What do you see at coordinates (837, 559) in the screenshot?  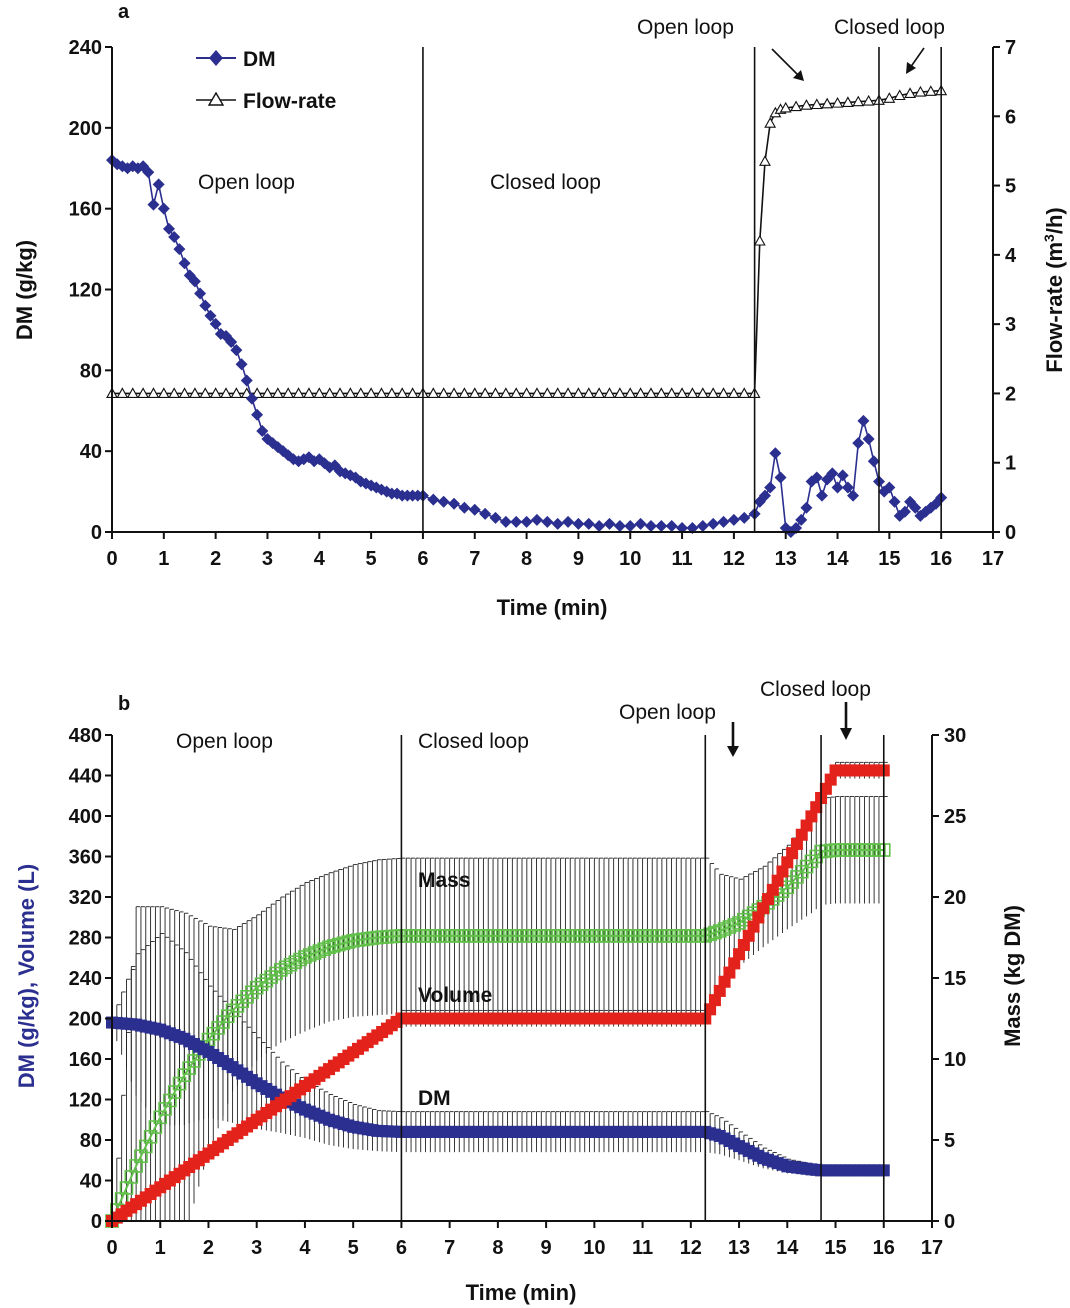 I see `a-x-tick-label: 14` at bounding box center [837, 559].